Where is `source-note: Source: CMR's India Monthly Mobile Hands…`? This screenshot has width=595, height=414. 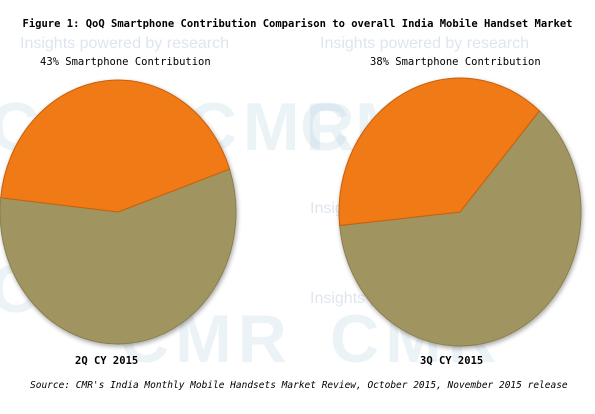 source-note: Source: CMR's India Monthly Mobile Hands… is located at coordinates (299, 385).